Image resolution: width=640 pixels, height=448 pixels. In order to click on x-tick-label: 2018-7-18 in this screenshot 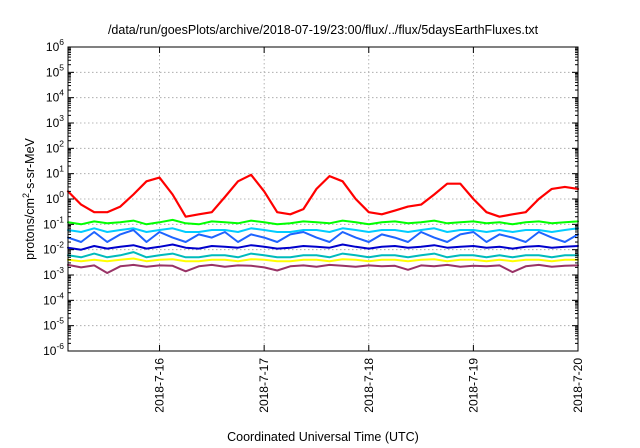, I will do `click(369, 385)`.